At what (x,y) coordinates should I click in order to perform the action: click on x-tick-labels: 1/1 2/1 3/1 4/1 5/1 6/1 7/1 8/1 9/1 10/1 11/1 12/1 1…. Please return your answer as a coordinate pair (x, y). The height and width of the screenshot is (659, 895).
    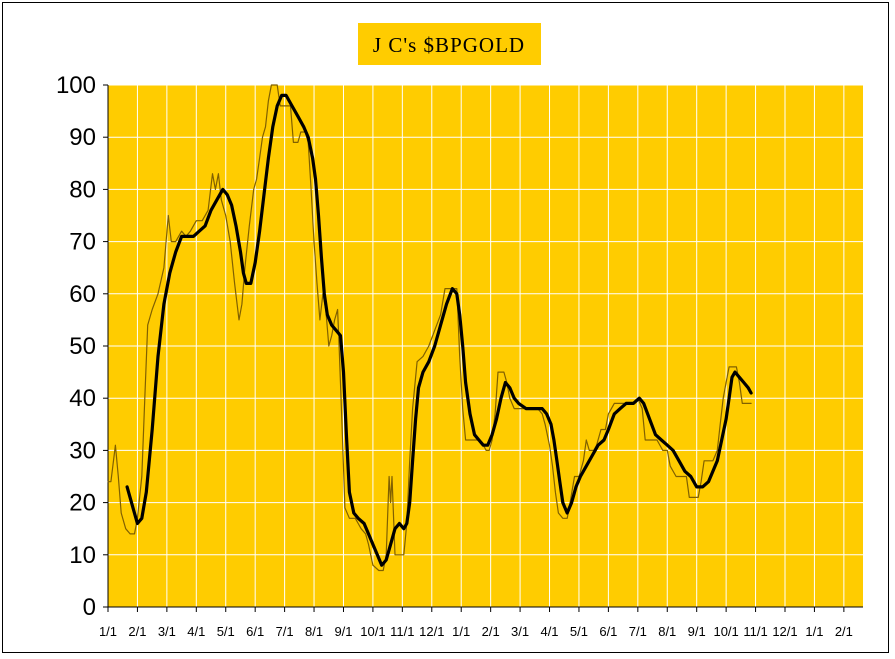
    Looking at the image, I should click on (476, 623).